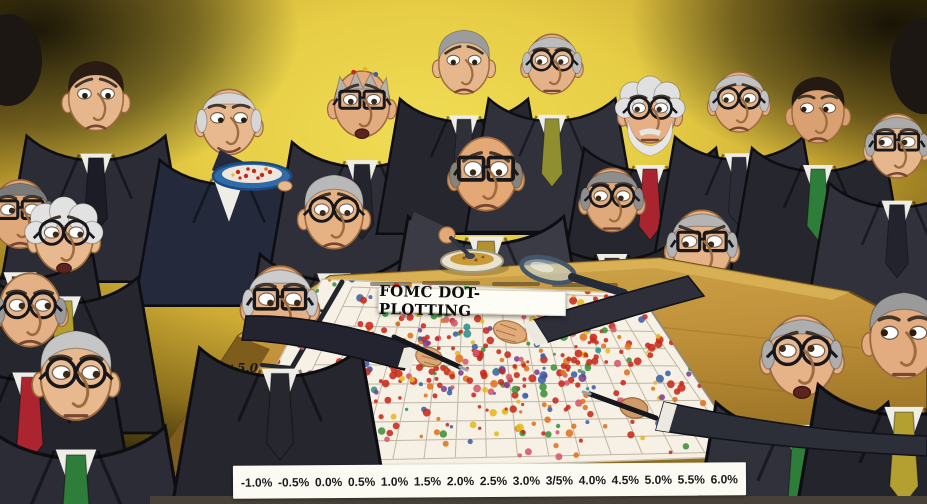 This screenshot has width=927, height=504. What do you see at coordinates (361, 481) in the screenshot?
I see `x-axis-label: 0.5%` at bounding box center [361, 481].